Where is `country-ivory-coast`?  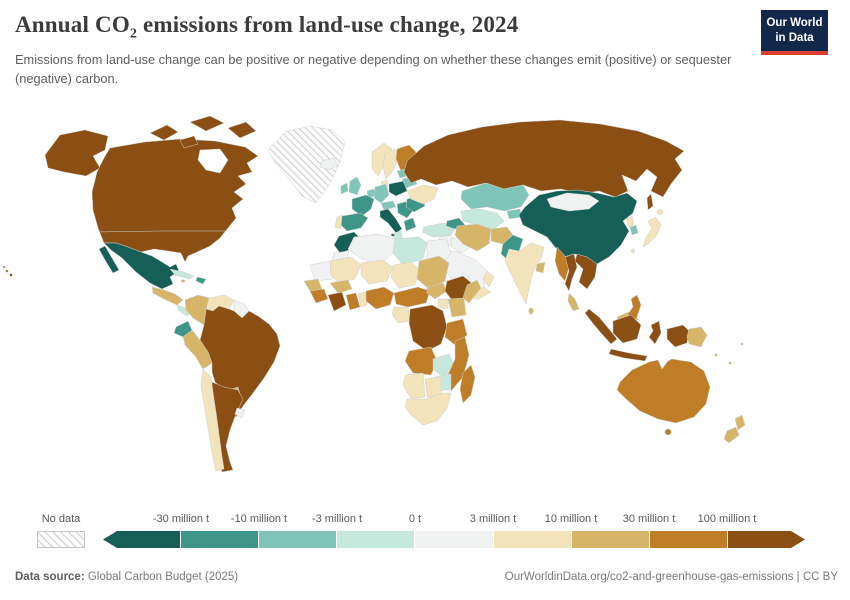
country-ivory-coast is located at coordinates (337, 301).